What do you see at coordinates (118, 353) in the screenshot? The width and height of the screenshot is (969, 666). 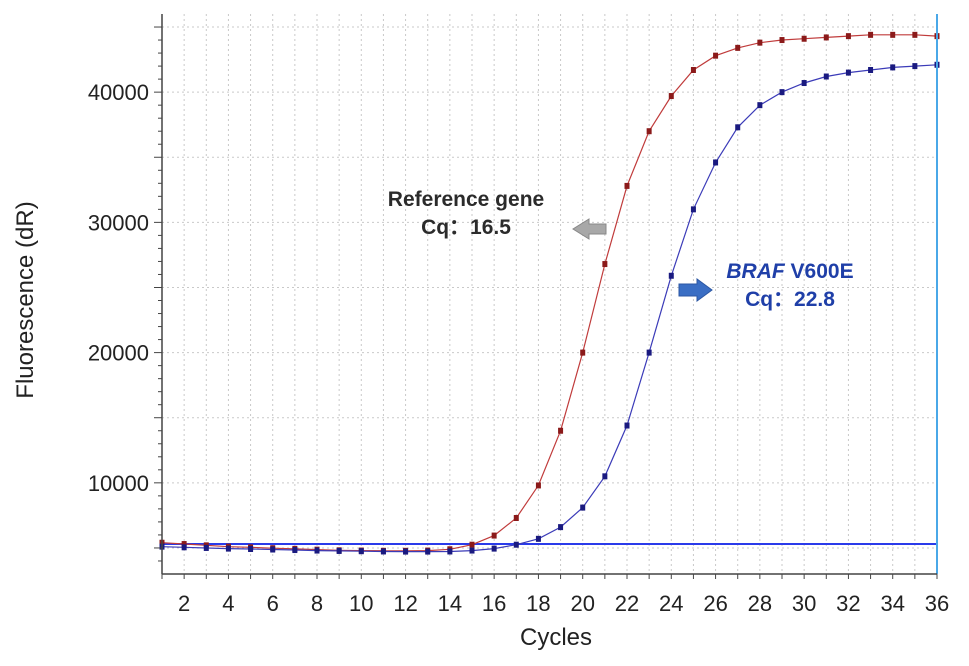 I see `y-tick-label: 20000` at bounding box center [118, 353].